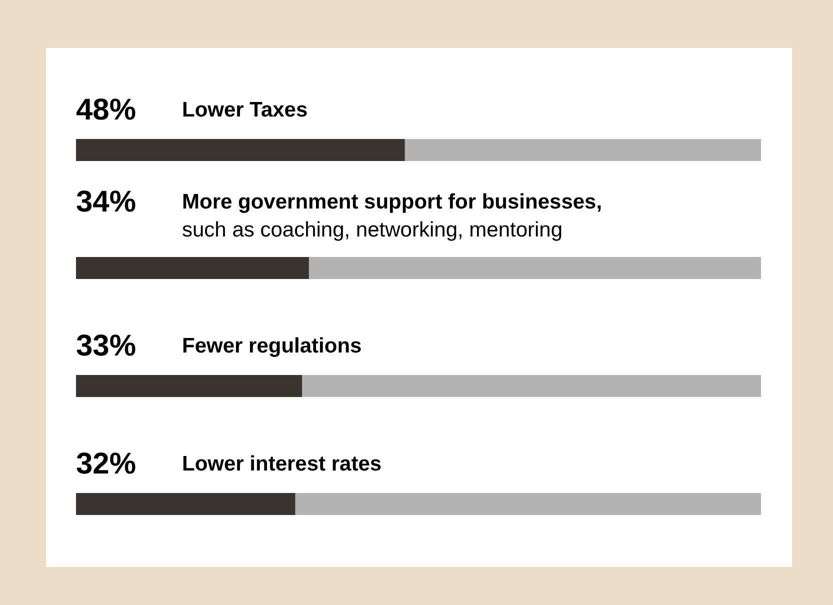 The height and width of the screenshot is (605, 833). I want to click on data-label: 33%, so click(106, 346).